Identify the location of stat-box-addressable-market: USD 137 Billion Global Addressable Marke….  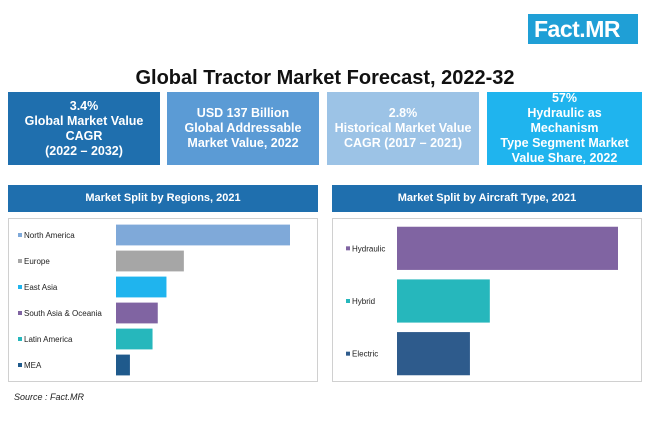
(243, 128).